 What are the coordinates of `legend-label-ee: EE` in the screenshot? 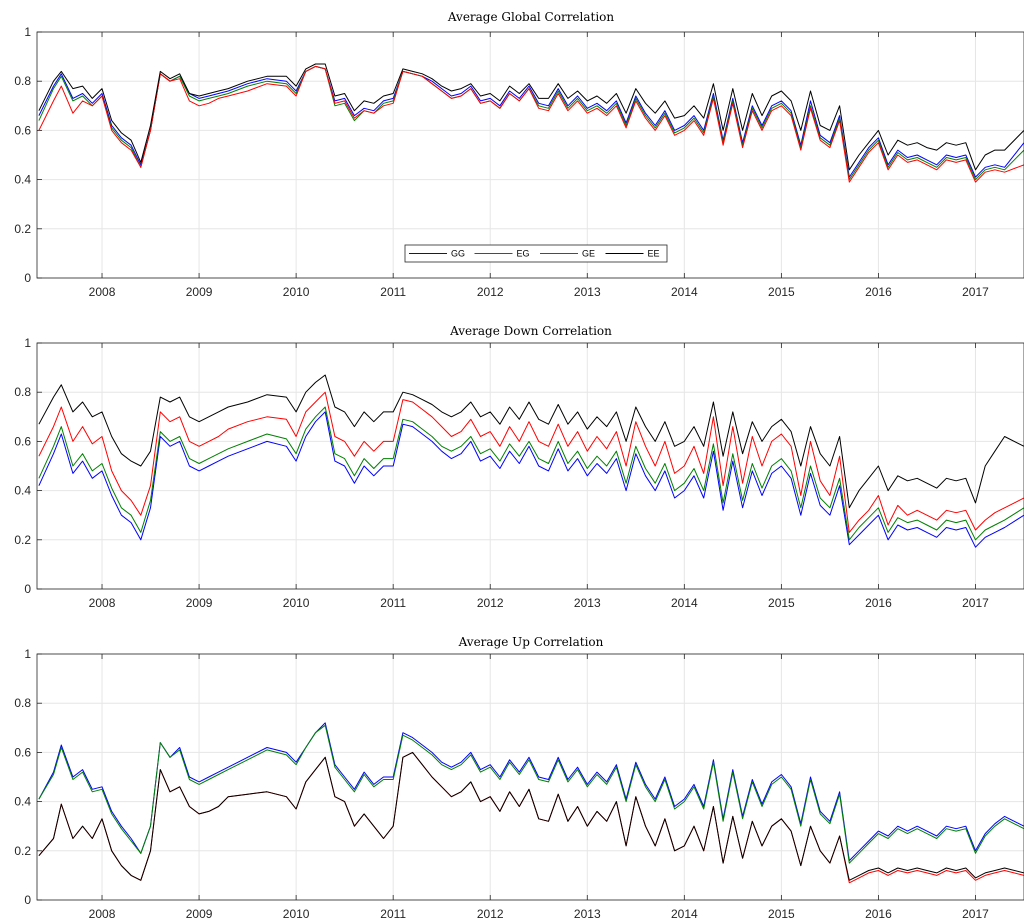 It's located at (654, 254).